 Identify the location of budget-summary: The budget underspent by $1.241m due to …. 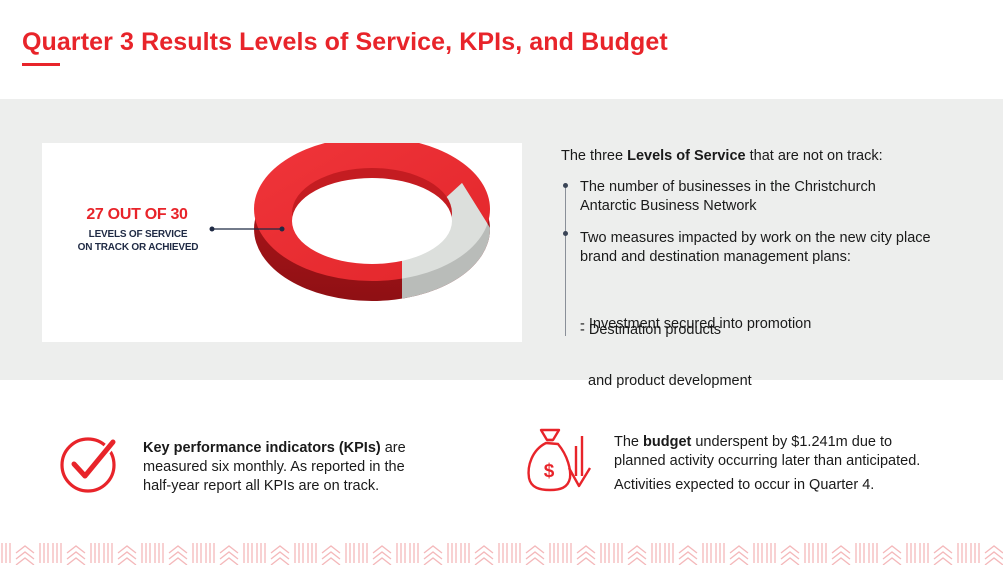
(767, 451).